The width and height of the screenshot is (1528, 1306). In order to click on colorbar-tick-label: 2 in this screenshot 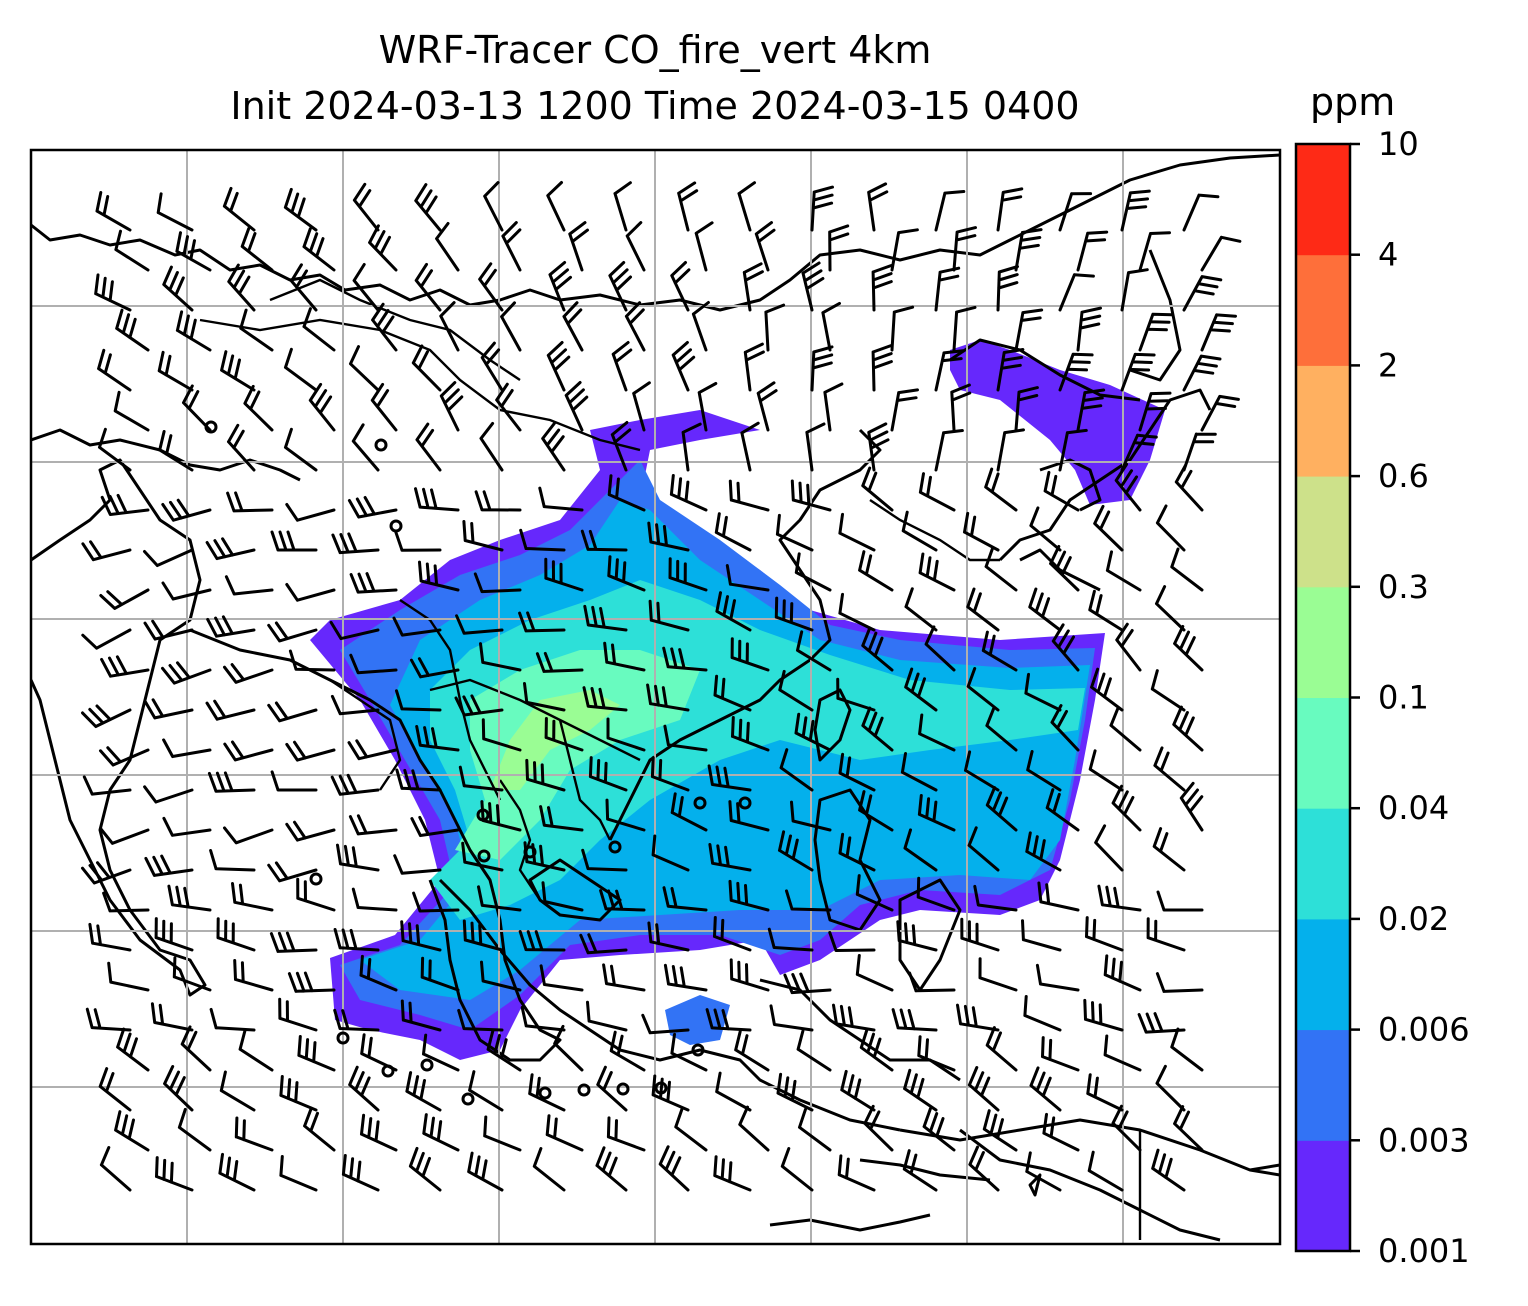, I will do `click(1388, 365)`.